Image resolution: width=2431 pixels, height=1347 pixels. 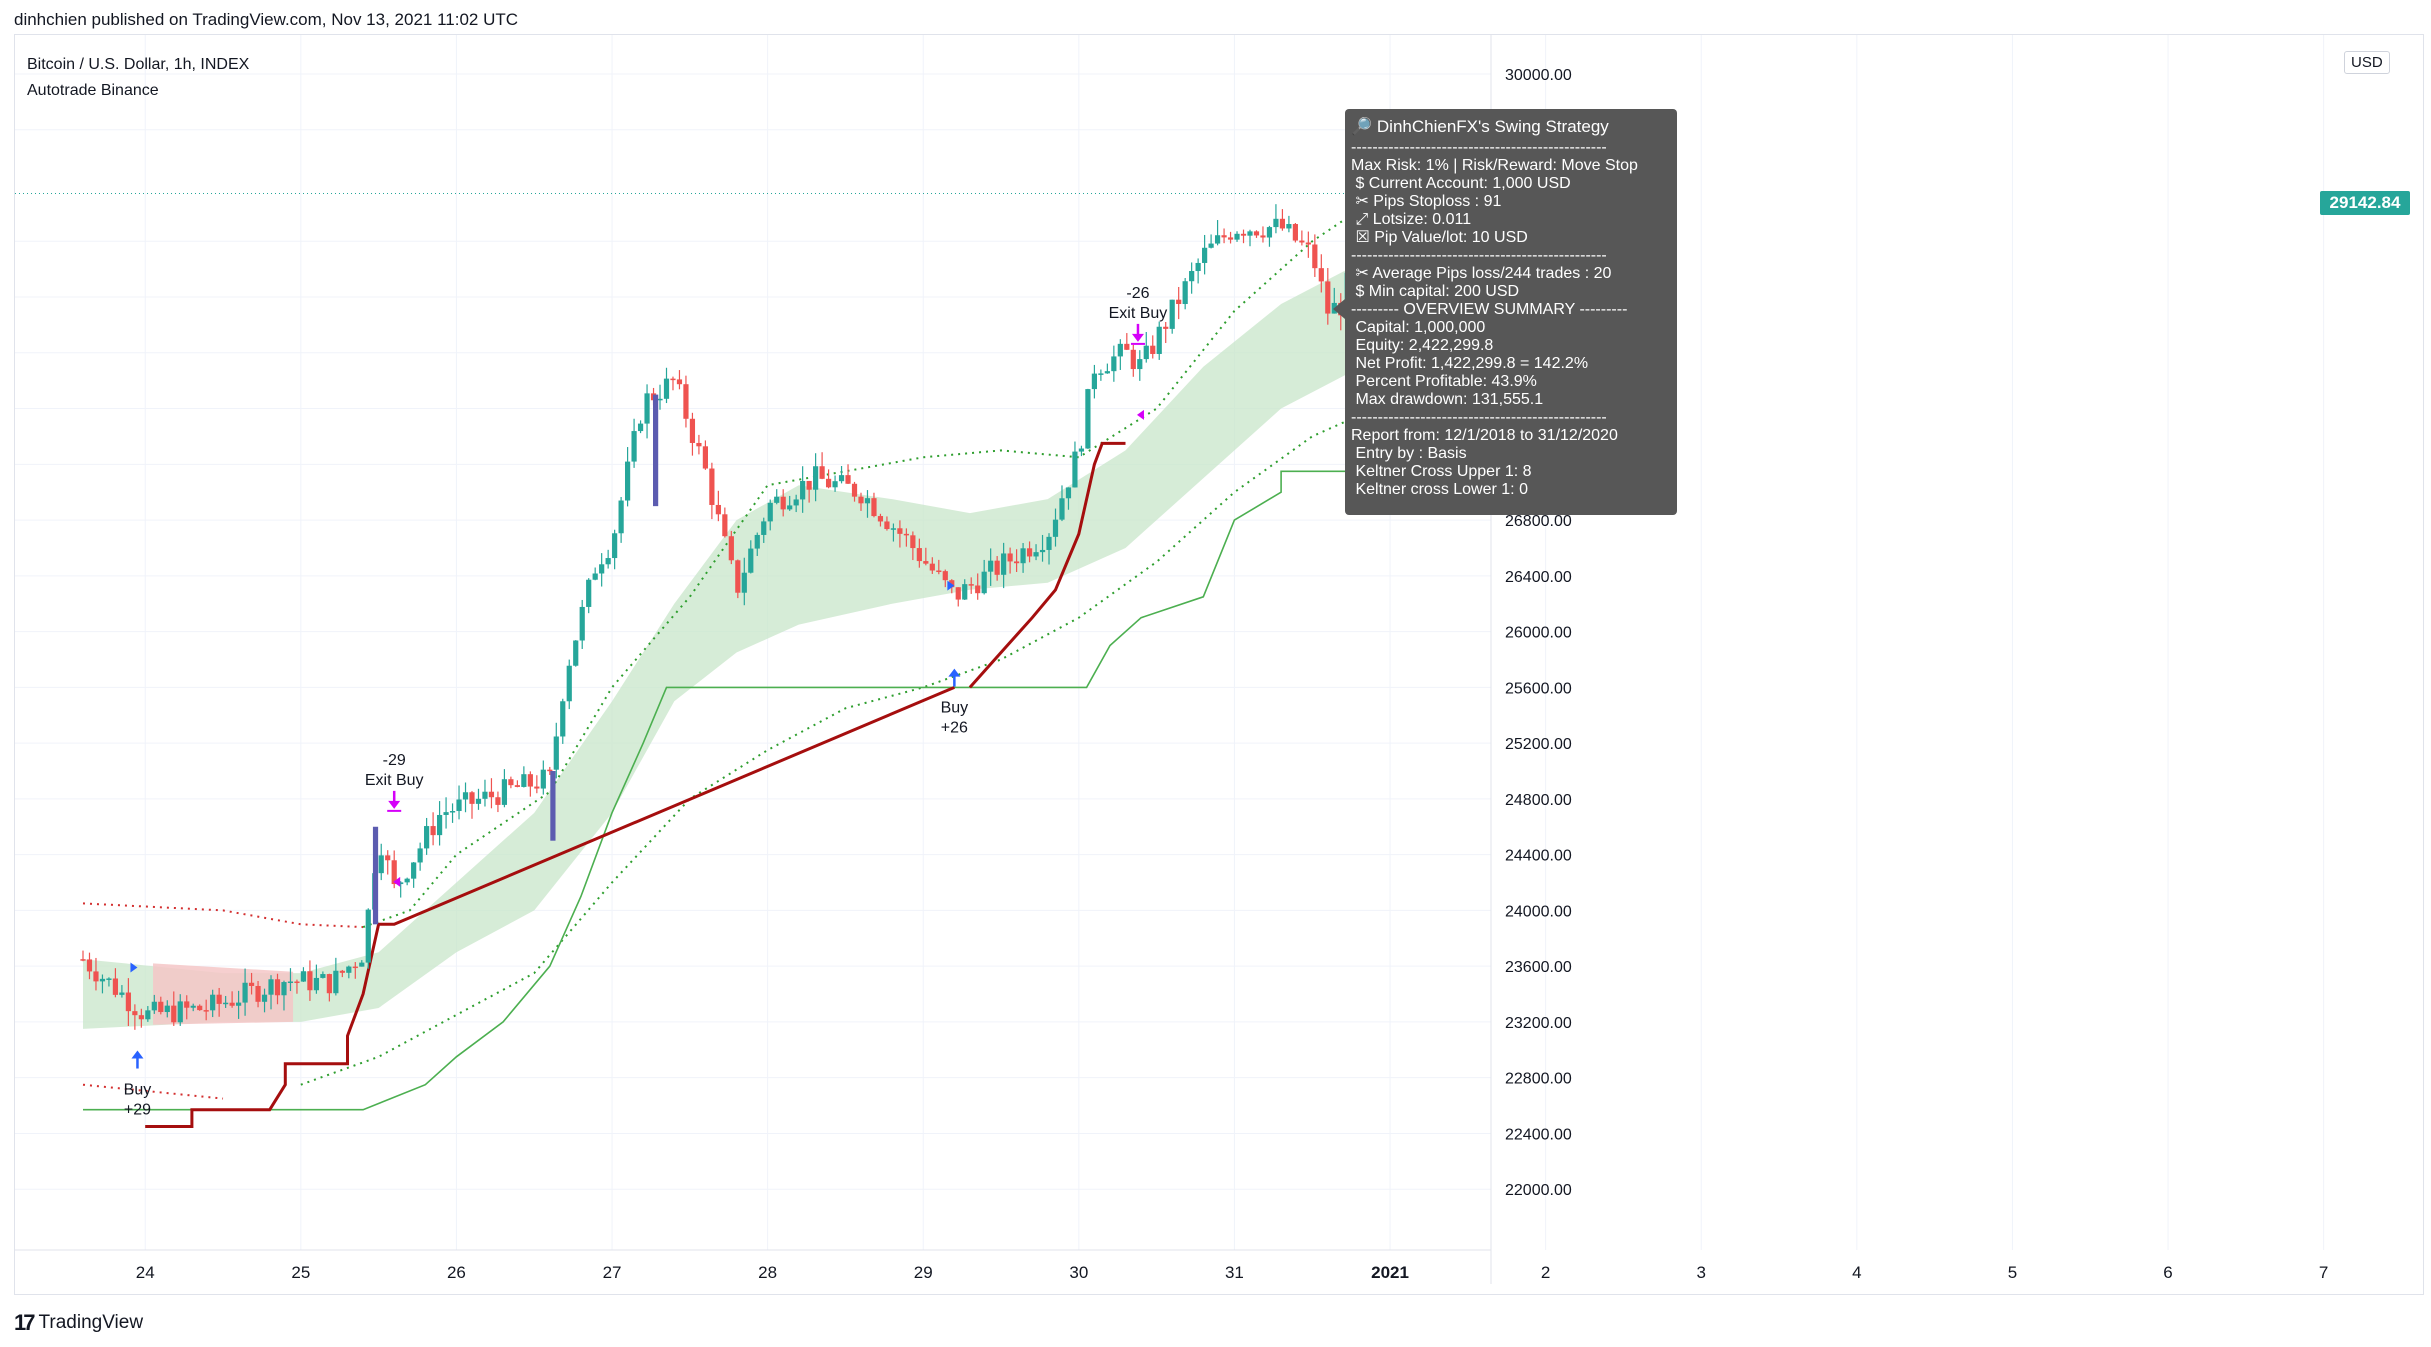 What do you see at coordinates (1538, 967) in the screenshot?
I see `y-tick-label: 23600.00` at bounding box center [1538, 967].